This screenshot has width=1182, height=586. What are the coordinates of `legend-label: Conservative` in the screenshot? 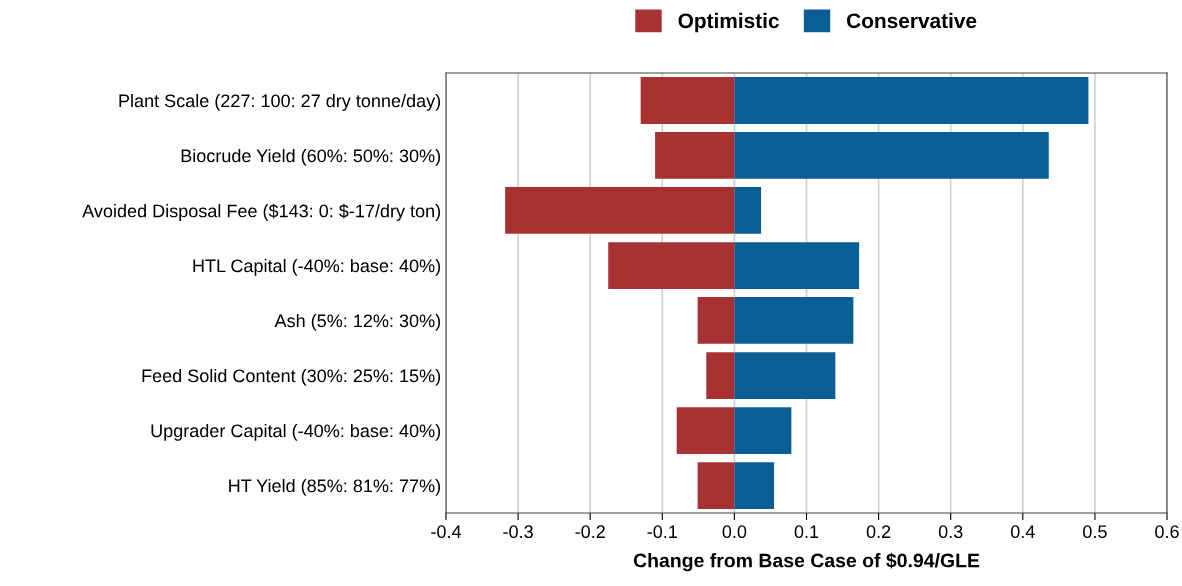 It's located at (912, 20).